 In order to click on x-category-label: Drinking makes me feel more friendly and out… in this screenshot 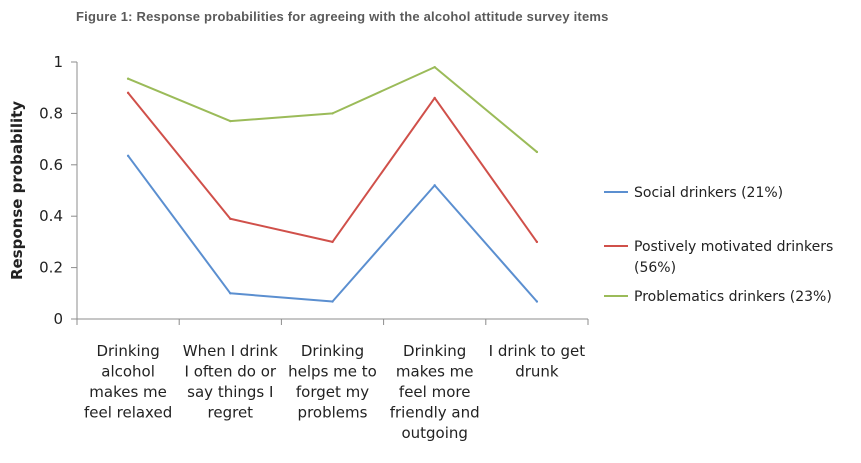, I will do `click(435, 392)`.